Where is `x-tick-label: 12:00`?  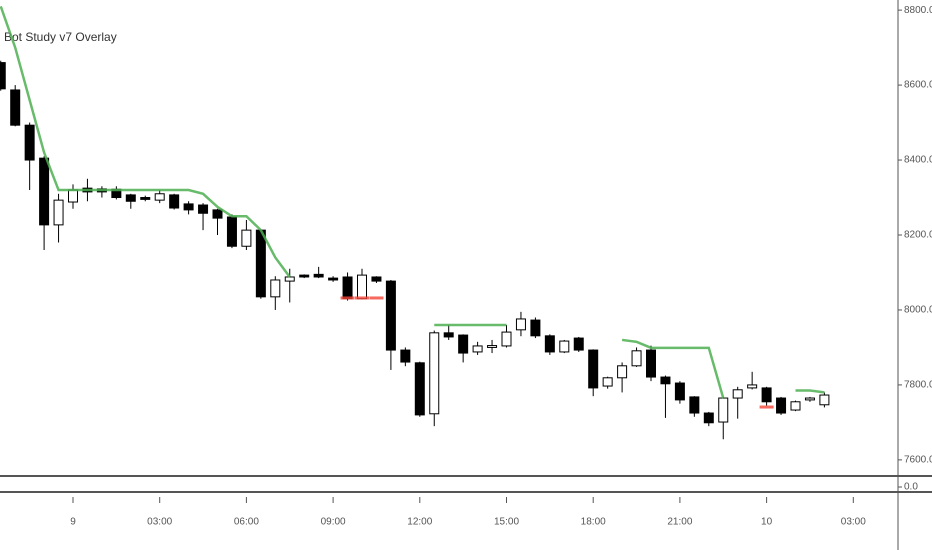
x-tick-label: 12:00 is located at coordinates (419, 522).